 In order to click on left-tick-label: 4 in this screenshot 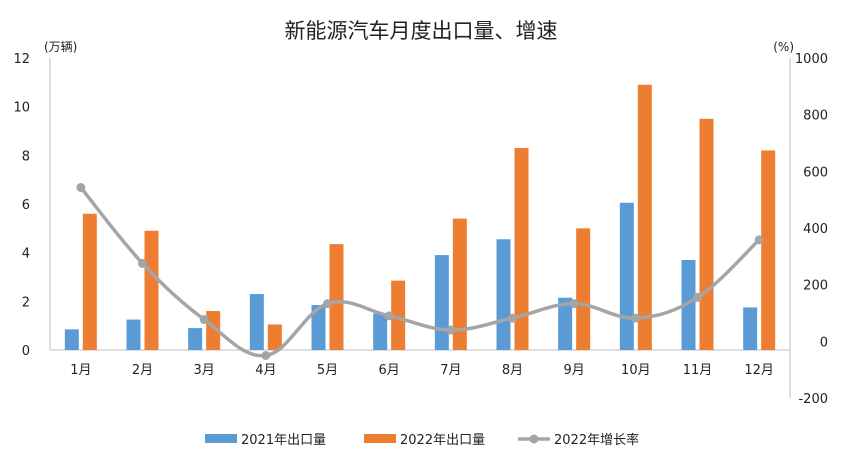, I will do `click(26, 254)`.